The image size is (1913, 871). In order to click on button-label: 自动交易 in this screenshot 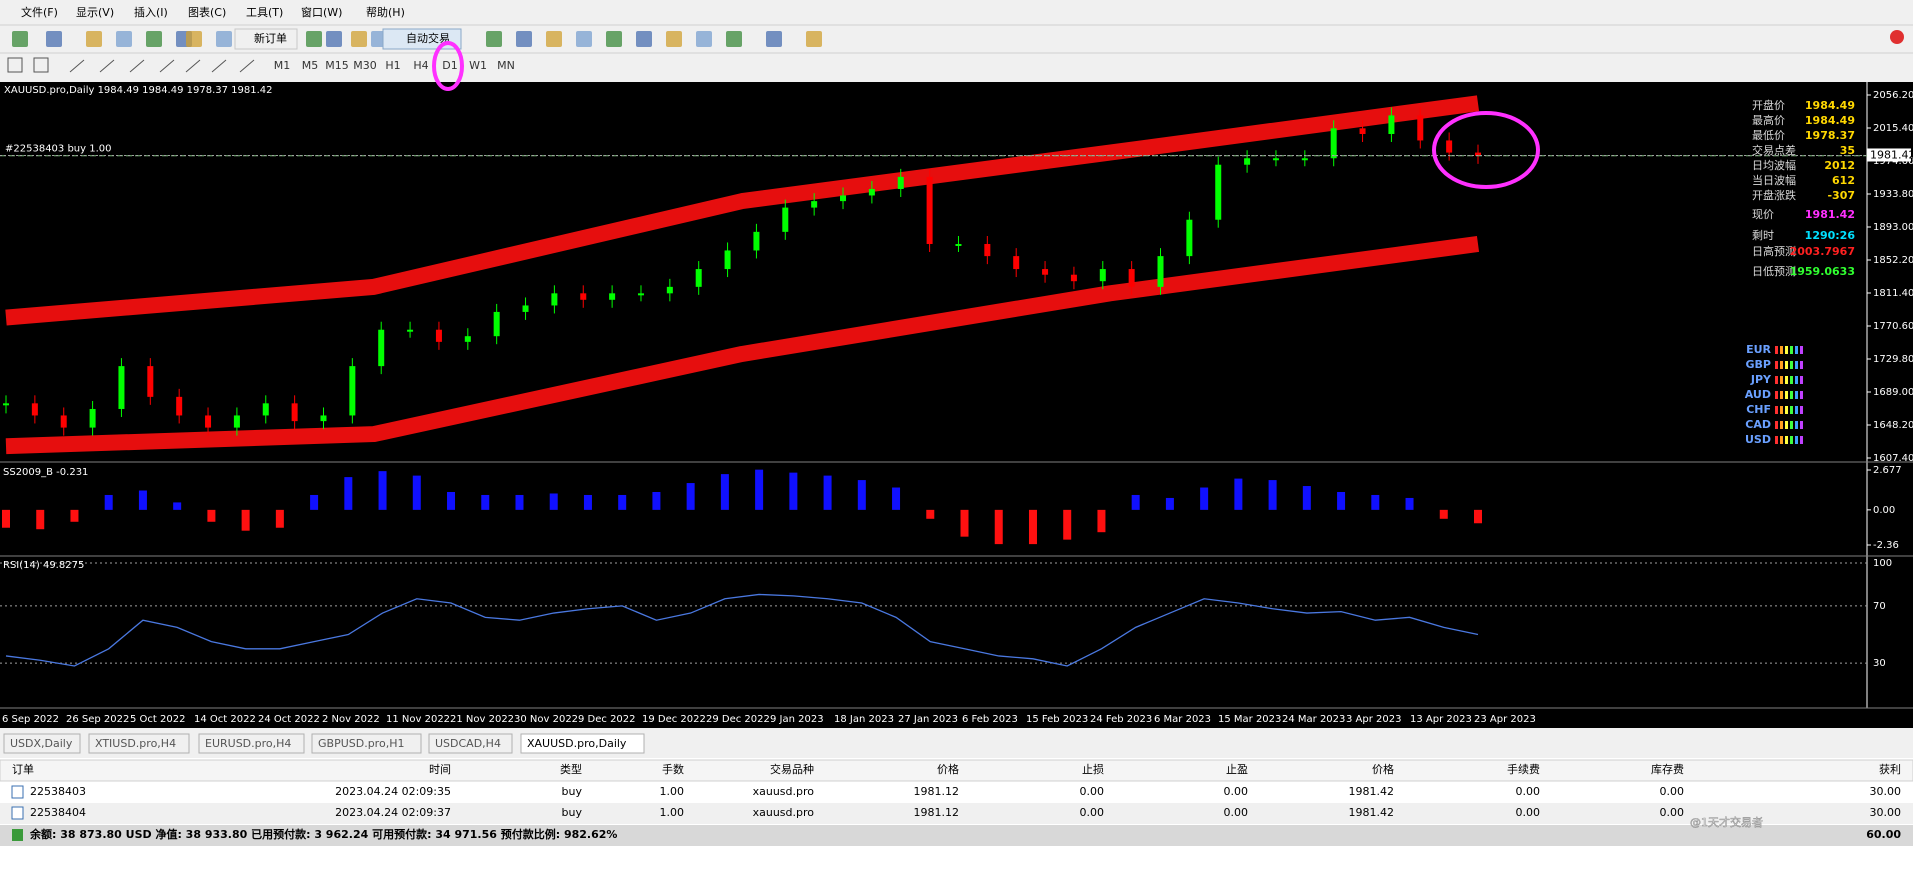, I will do `click(428, 38)`.